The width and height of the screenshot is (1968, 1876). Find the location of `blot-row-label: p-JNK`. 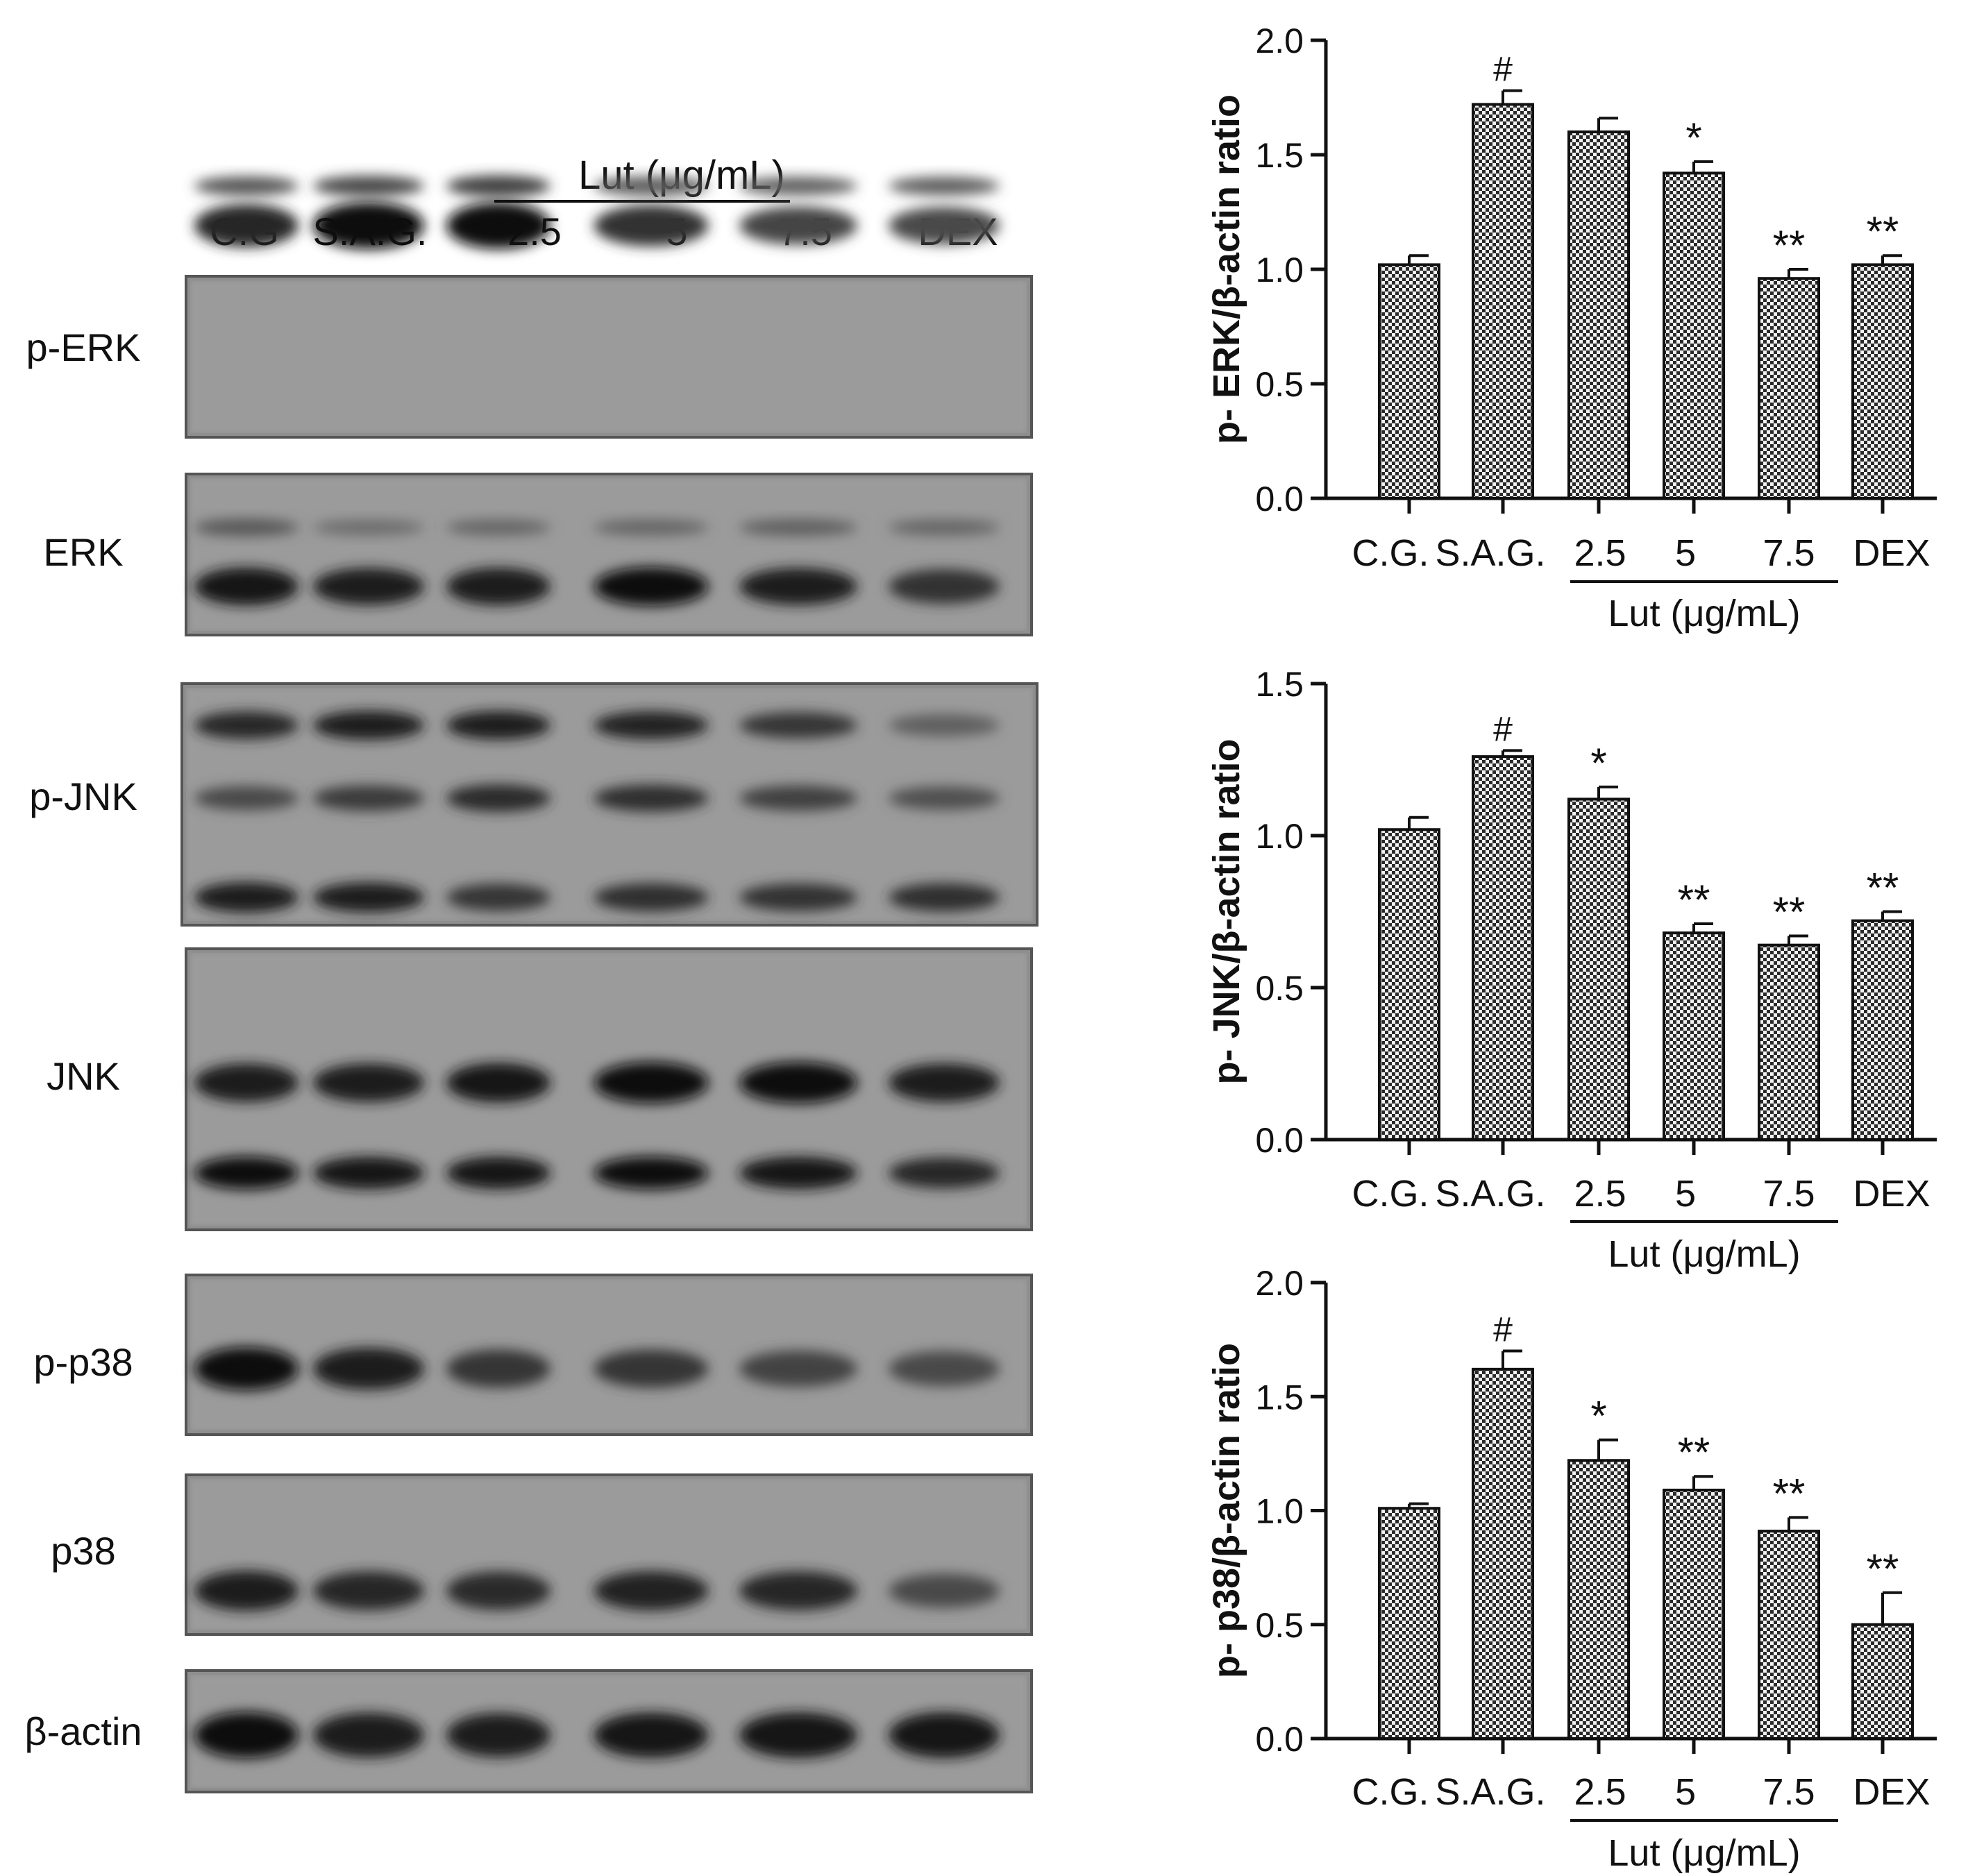

blot-row-label: p-JNK is located at coordinates (83, 796).